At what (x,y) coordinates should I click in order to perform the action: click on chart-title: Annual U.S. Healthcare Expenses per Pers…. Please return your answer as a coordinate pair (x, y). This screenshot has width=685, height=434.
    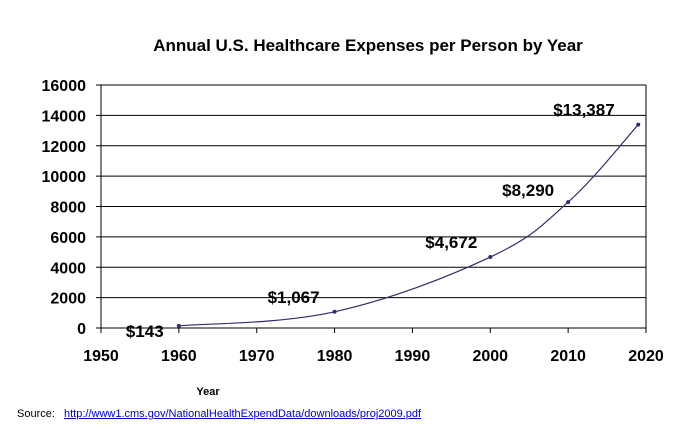
    Looking at the image, I should click on (368, 45).